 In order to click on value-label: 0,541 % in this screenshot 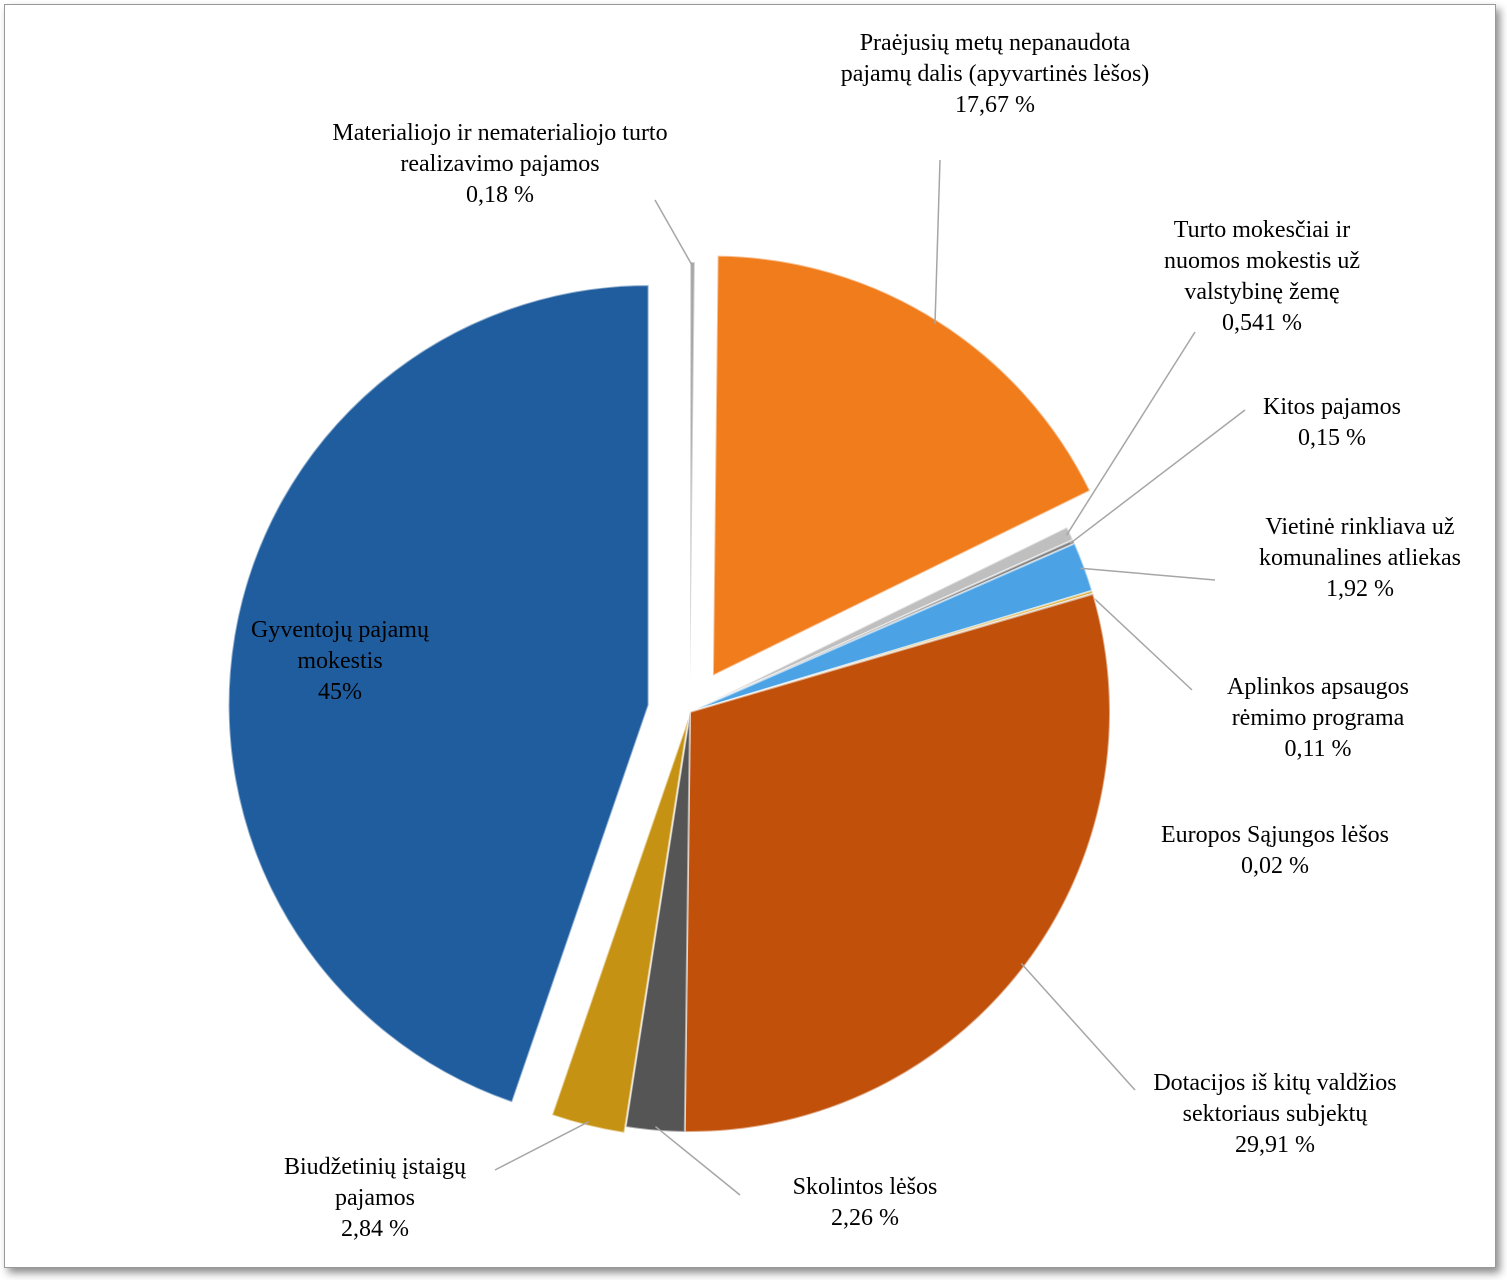, I will do `click(1262, 323)`.